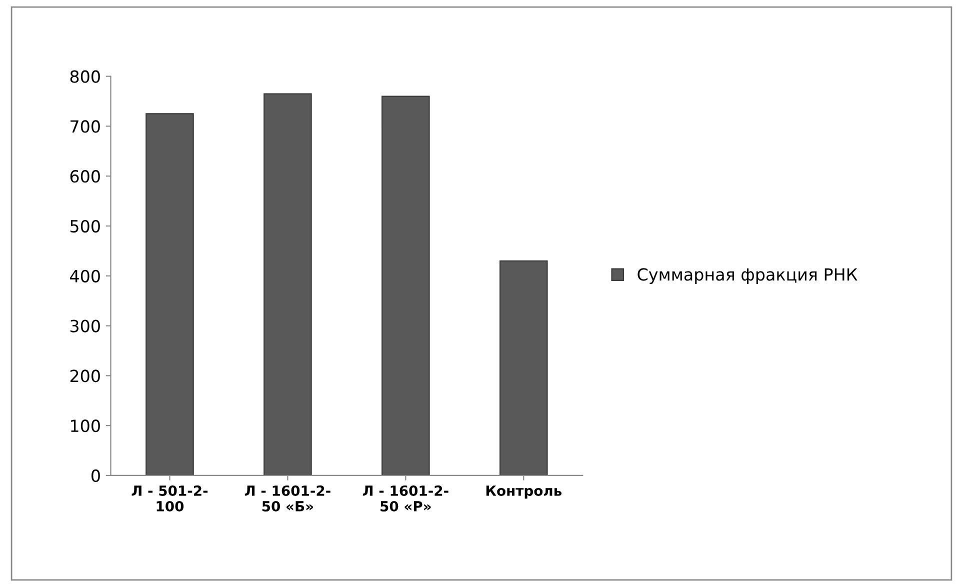 This screenshot has width=963, height=587. Describe the element at coordinates (85, 226) in the screenshot. I see `y-tick-label: 500` at that location.